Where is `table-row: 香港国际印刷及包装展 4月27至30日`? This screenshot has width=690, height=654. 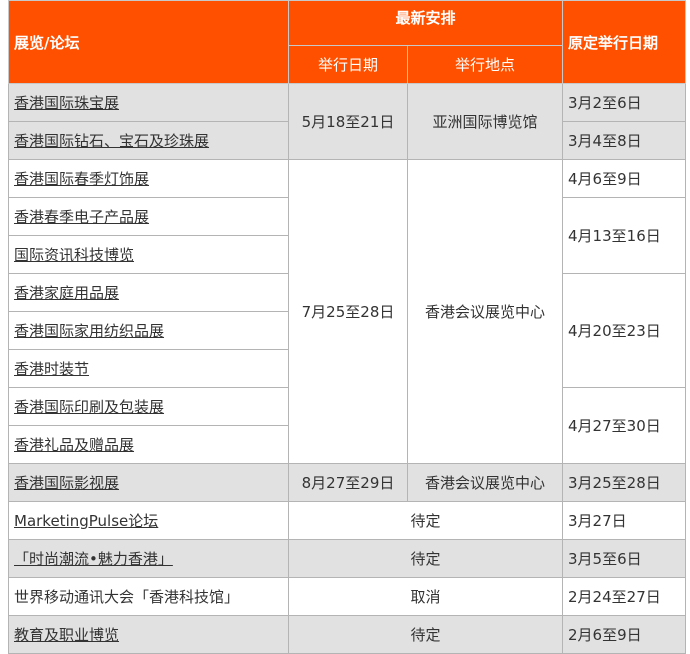
table-row: 香港国际印刷及包装展 4月27至30日 is located at coordinates (347, 425).